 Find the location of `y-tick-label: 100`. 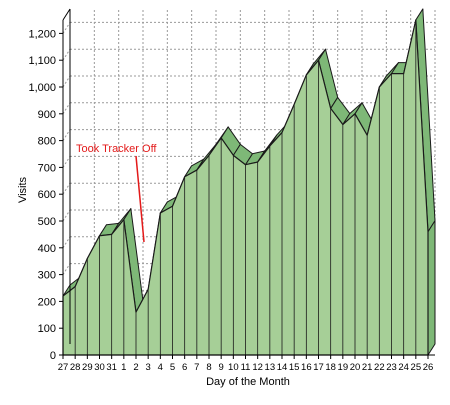

y-tick-label: 100 is located at coordinates (47, 329).